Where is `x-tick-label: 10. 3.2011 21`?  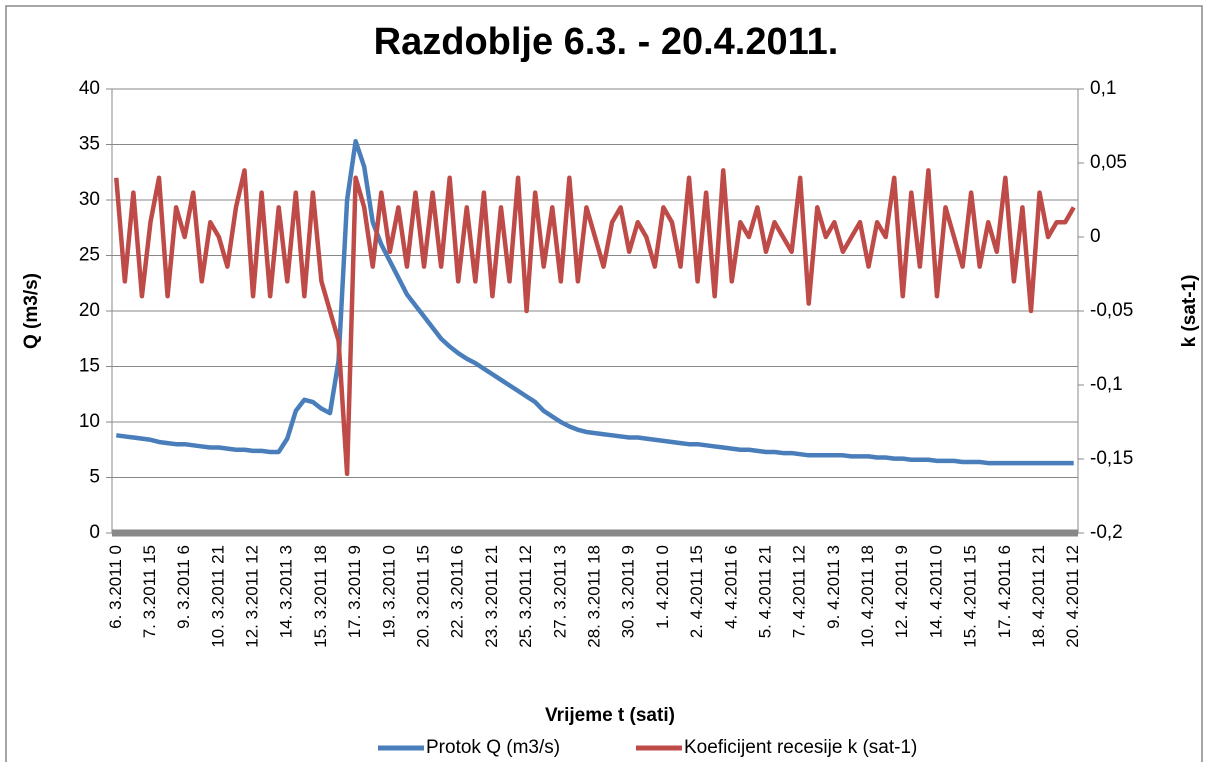 x-tick-label: 10. 3.2011 21 is located at coordinates (217, 596).